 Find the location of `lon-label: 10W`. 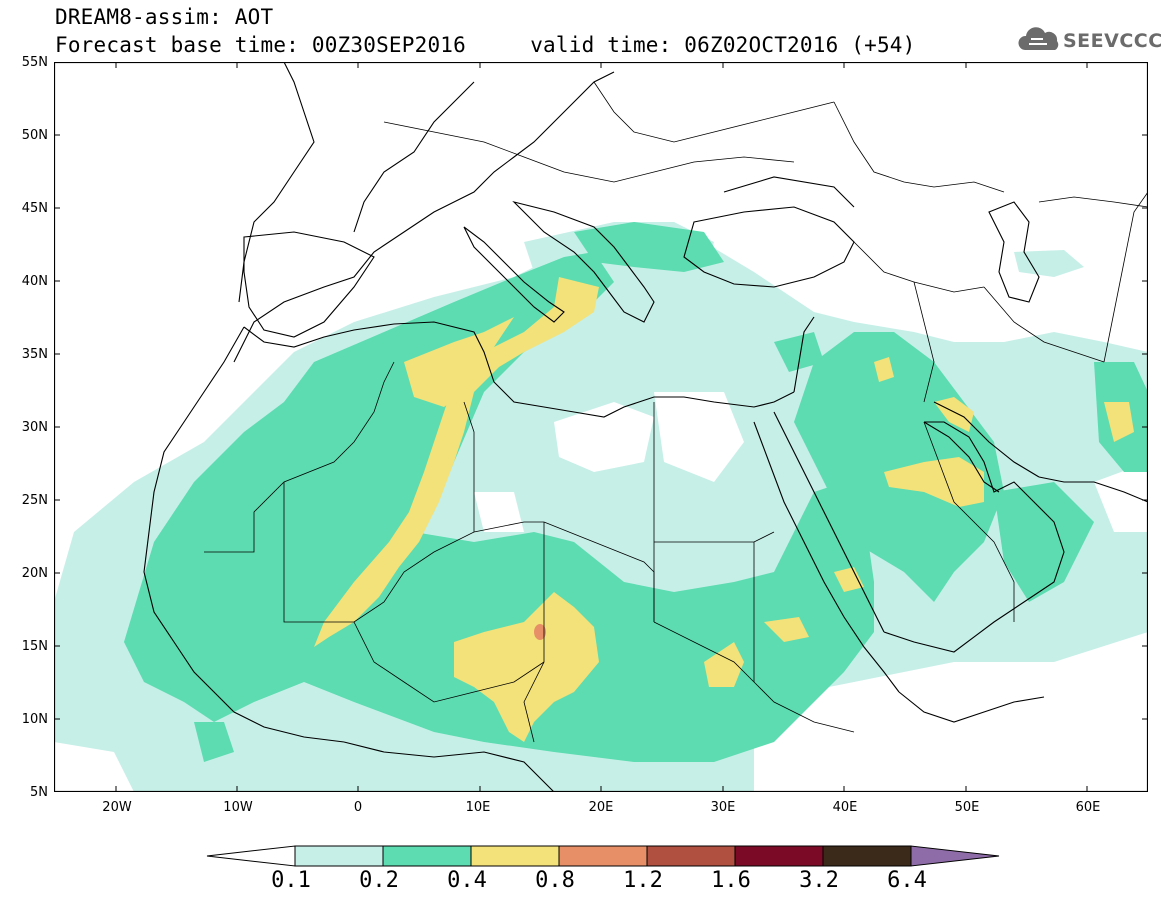

lon-label: 10W is located at coordinates (238, 807).